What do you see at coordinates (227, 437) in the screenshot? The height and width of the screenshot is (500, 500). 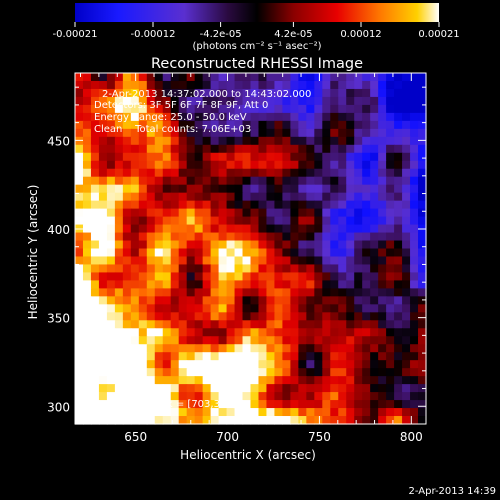 I see `x-tick-label: 700` at bounding box center [227, 437].